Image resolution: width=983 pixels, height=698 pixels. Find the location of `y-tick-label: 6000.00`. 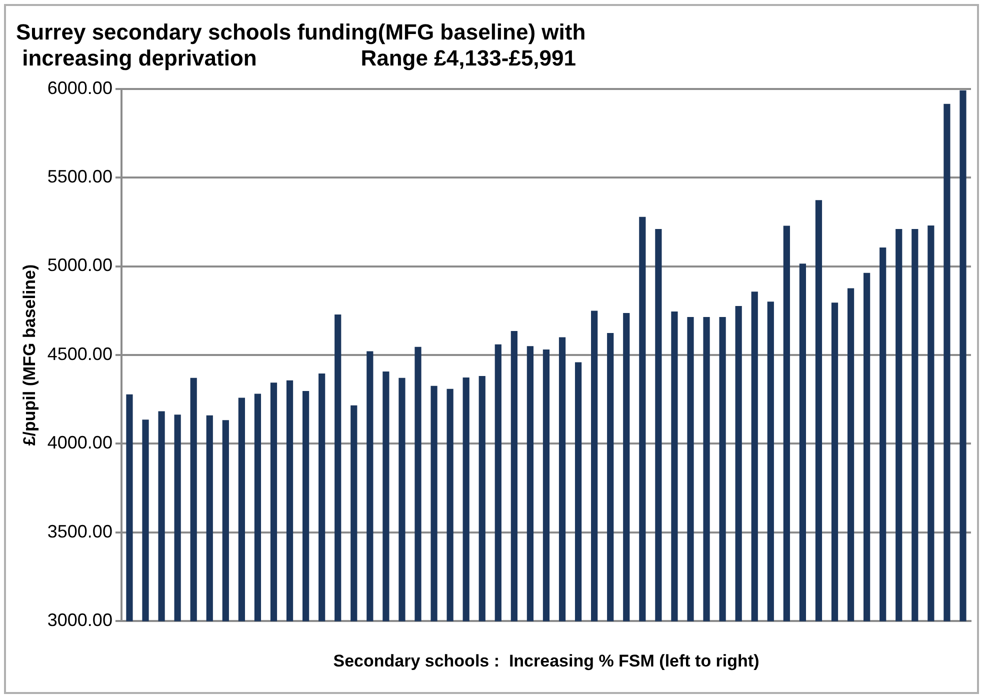

y-tick-label: 6000.00 is located at coordinates (79, 88).